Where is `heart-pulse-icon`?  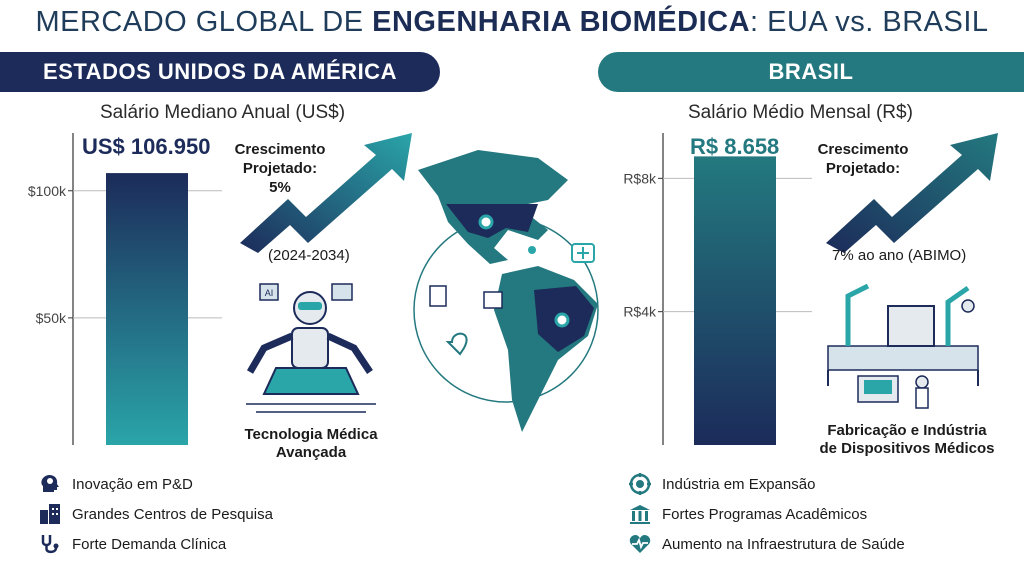 heart-pulse-icon is located at coordinates (640, 544).